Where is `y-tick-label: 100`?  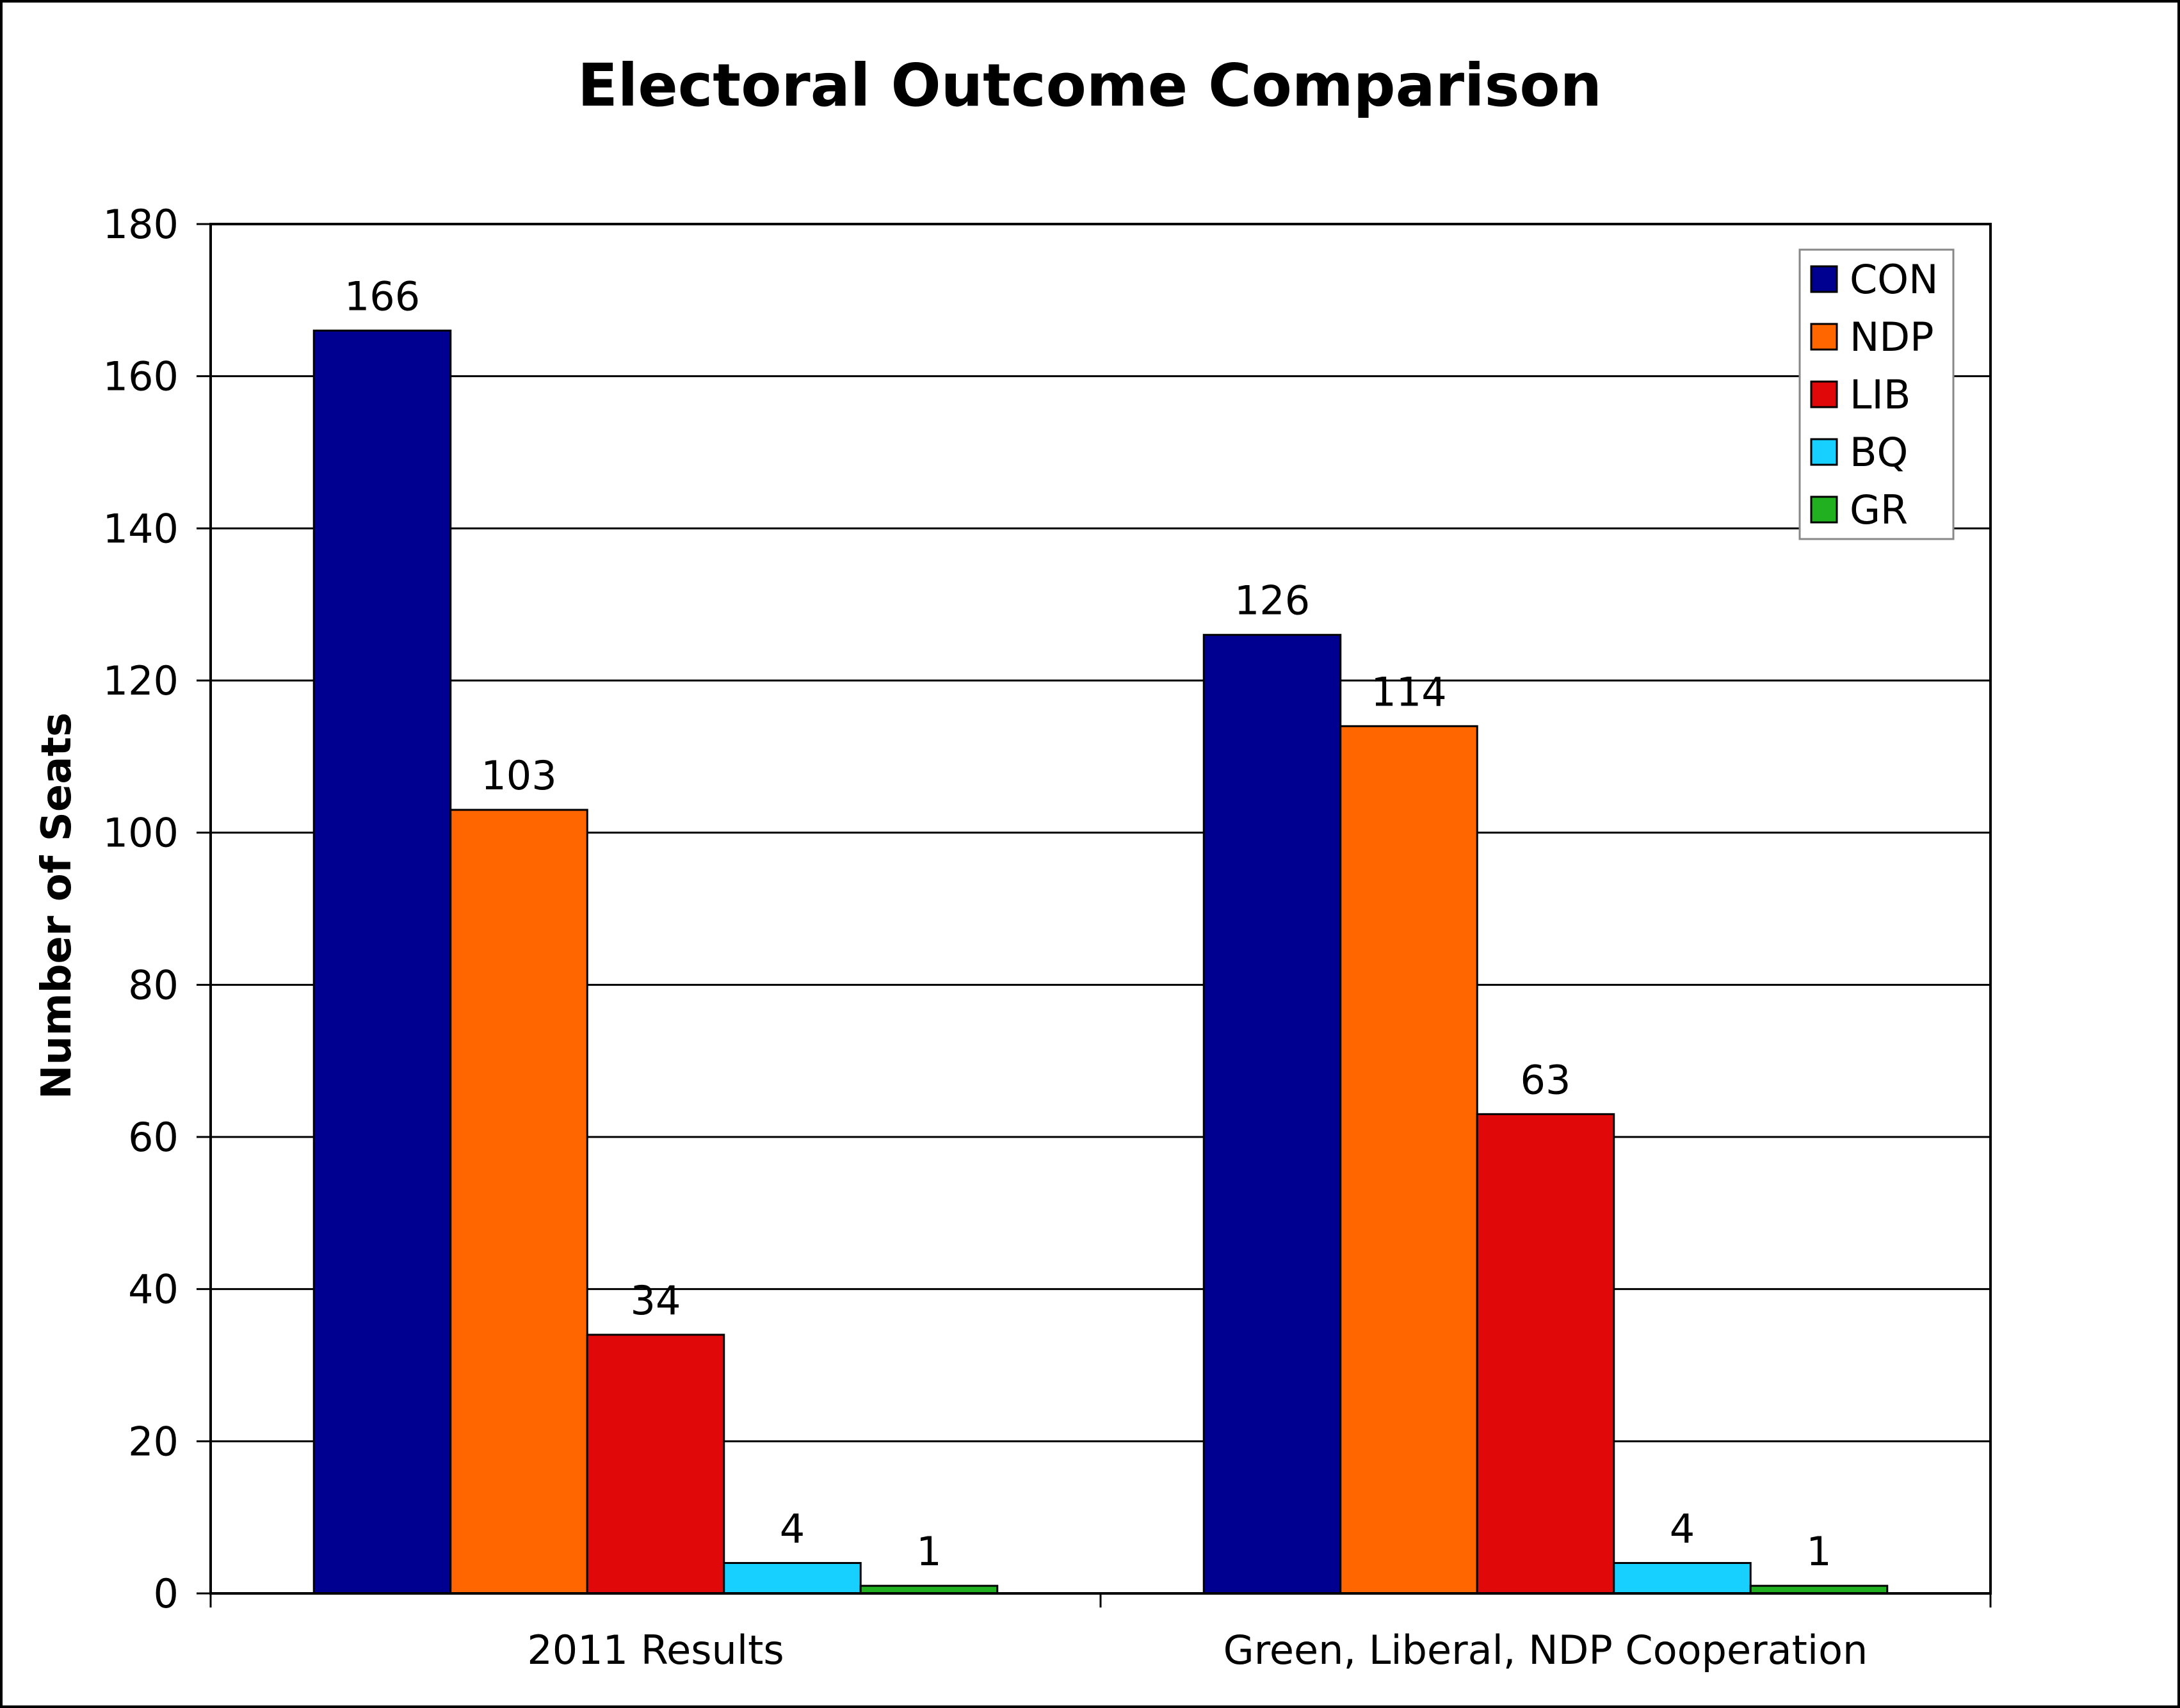
y-tick-label: 100 is located at coordinates (141, 833).